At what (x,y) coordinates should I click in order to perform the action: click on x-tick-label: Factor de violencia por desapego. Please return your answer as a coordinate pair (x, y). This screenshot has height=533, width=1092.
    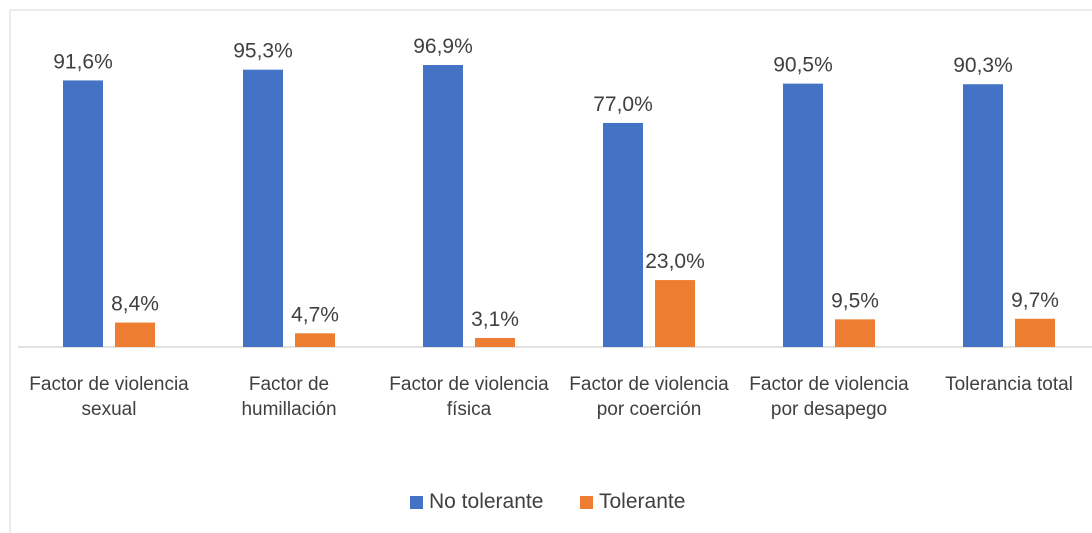
    Looking at the image, I should click on (829, 397).